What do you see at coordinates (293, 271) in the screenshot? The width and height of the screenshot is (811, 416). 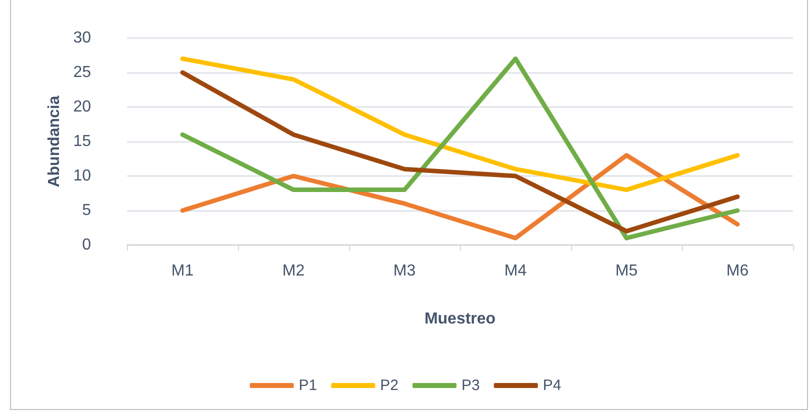 I see `x-tick-label: M2` at bounding box center [293, 271].